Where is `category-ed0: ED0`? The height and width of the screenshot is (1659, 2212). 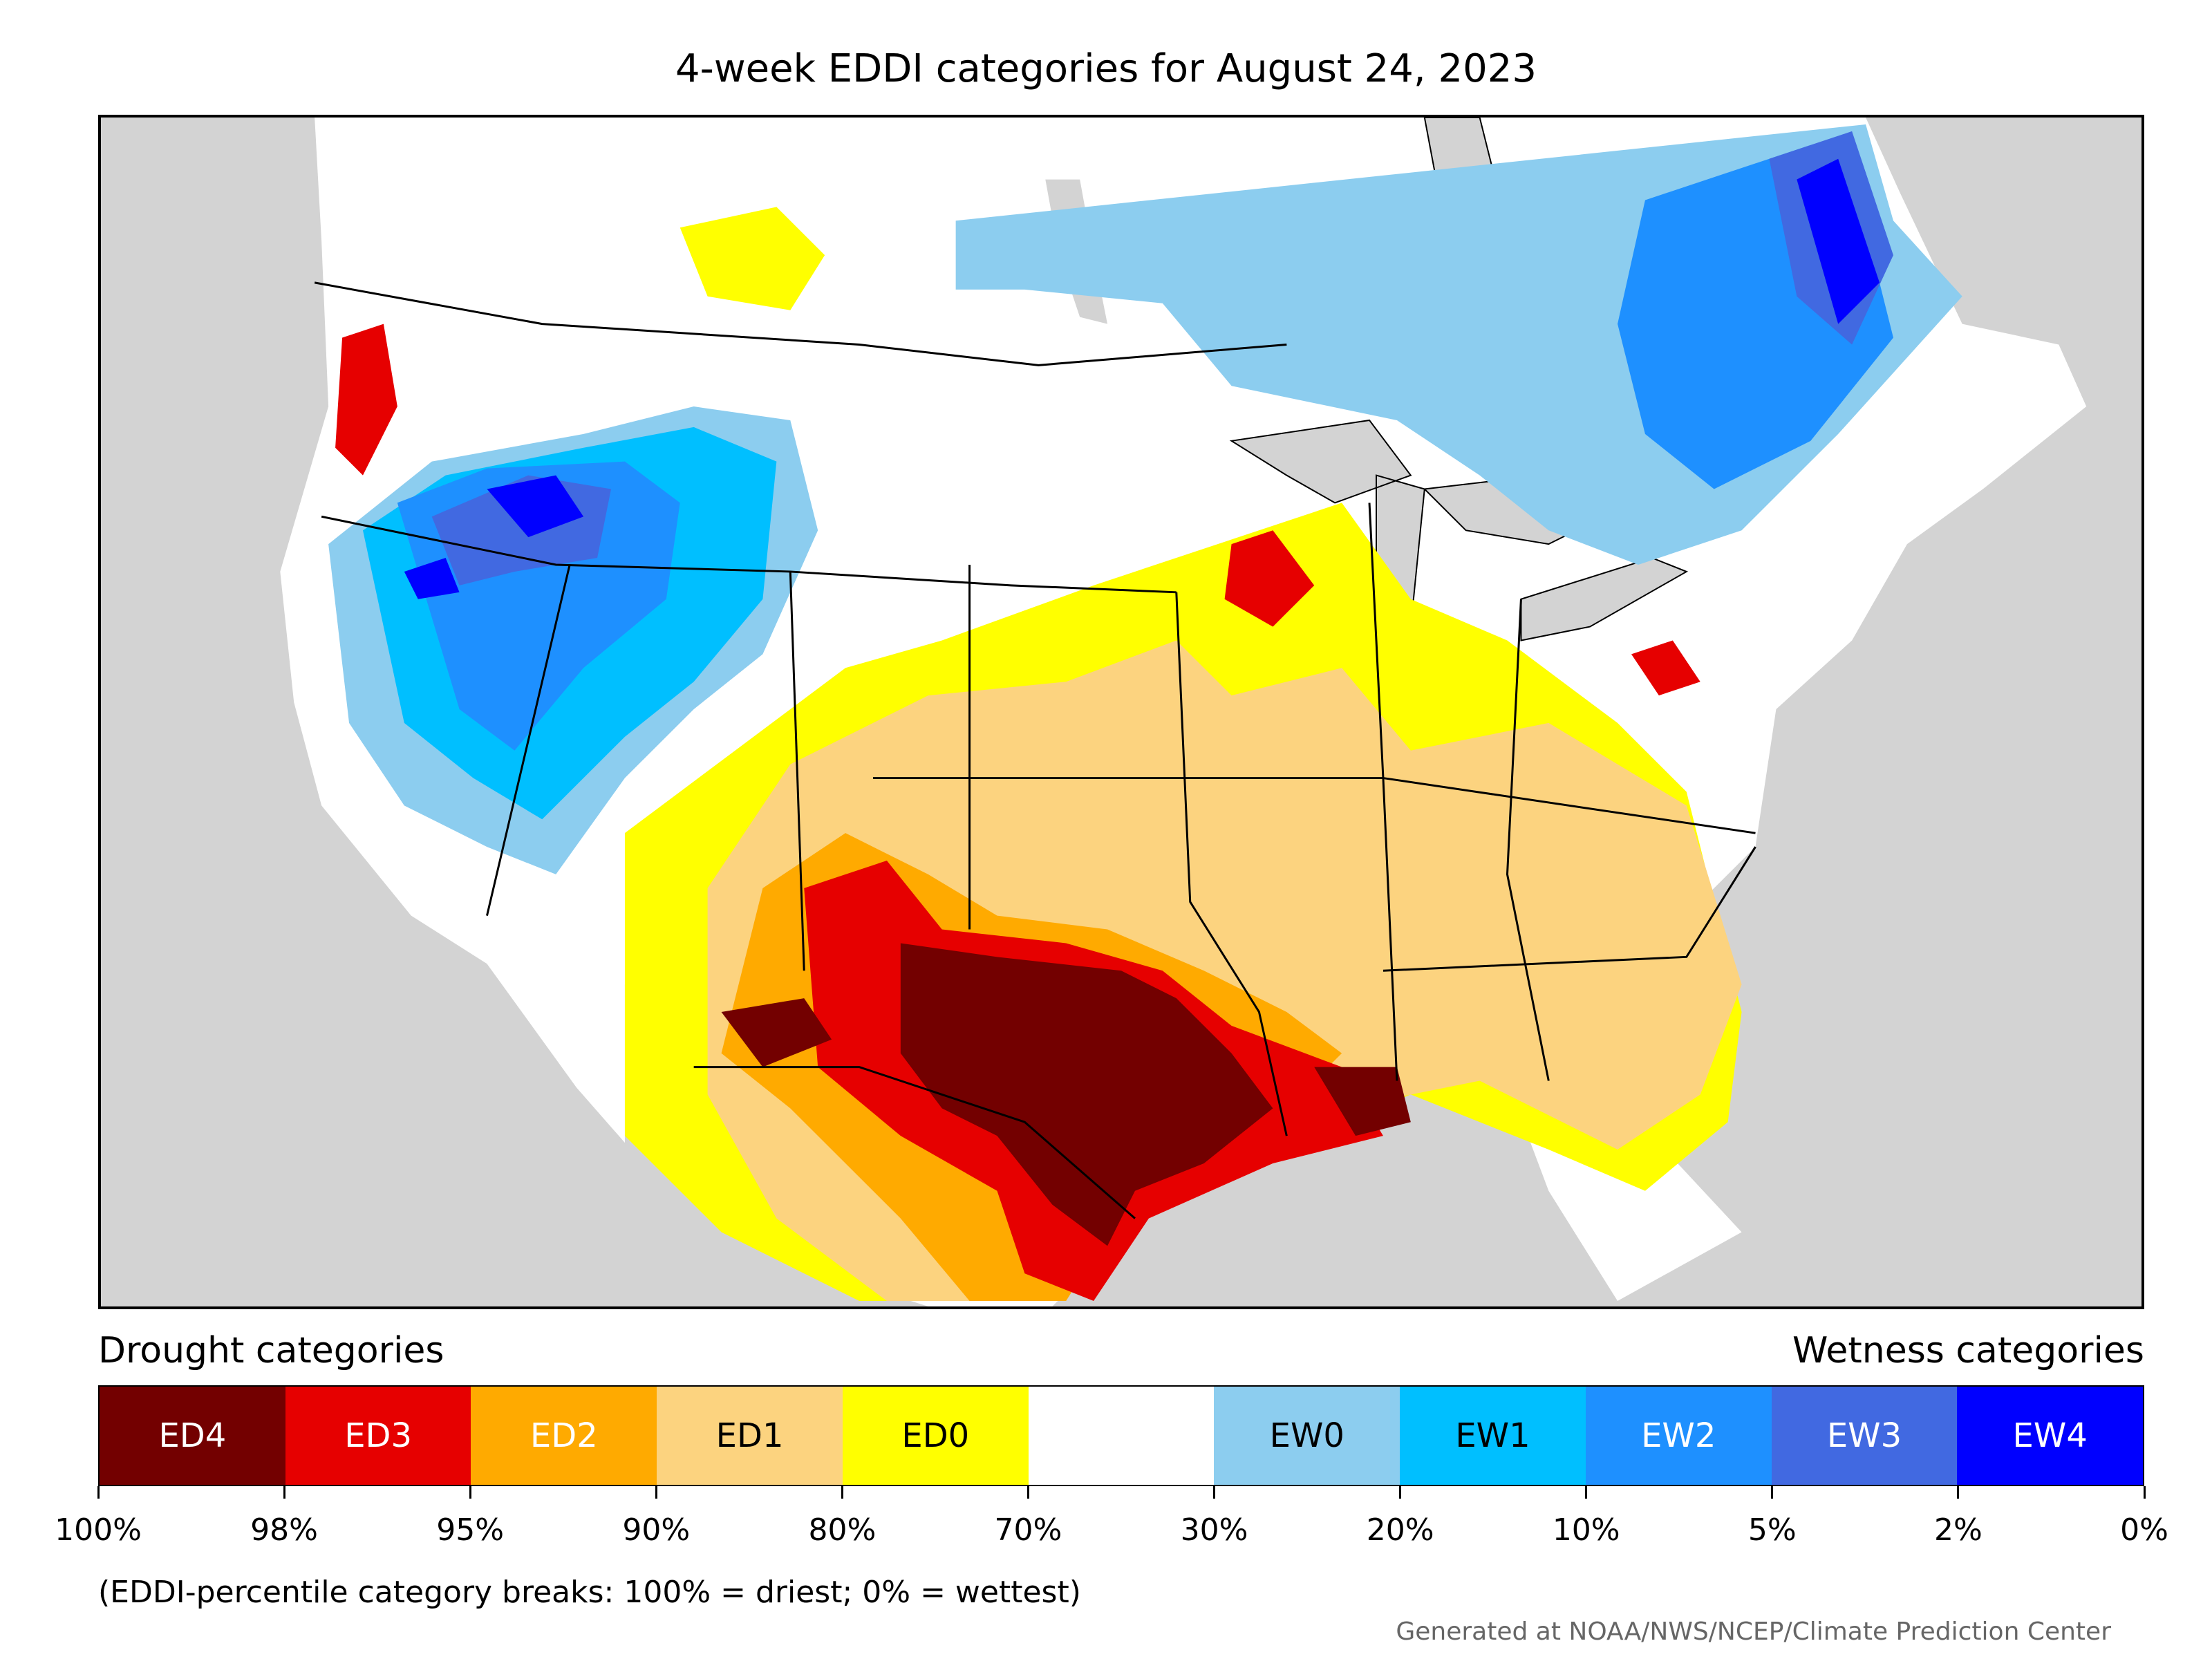 category-ed0: ED0 is located at coordinates (936, 1436).